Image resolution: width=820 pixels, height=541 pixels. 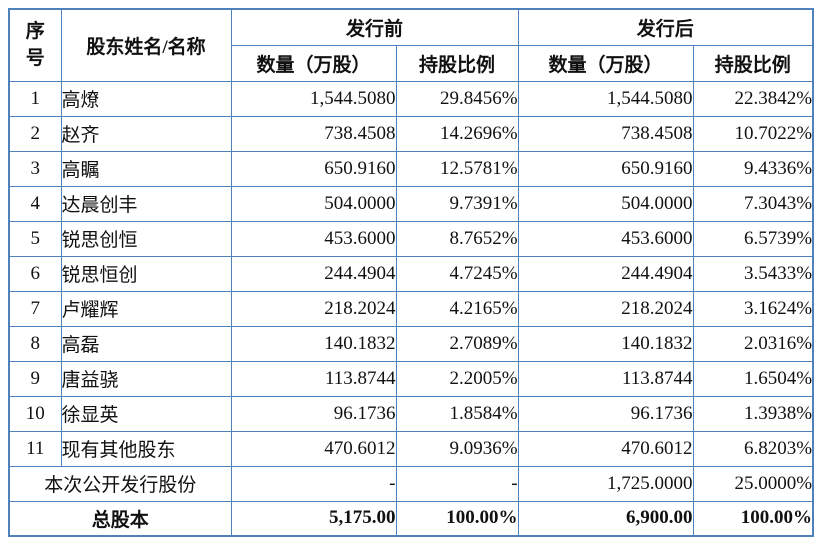 What do you see at coordinates (605, 308) in the screenshot?
I see `post-quantity: 218.2024` at bounding box center [605, 308].